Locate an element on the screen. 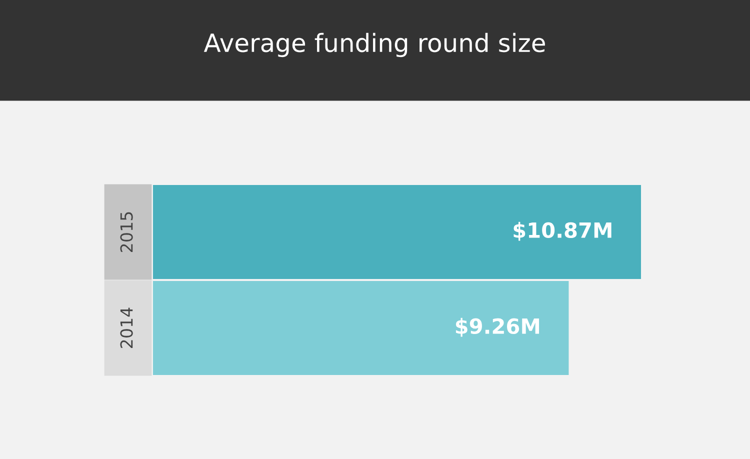 The image size is (750, 459). data-label: $10.87M is located at coordinates (563, 231).